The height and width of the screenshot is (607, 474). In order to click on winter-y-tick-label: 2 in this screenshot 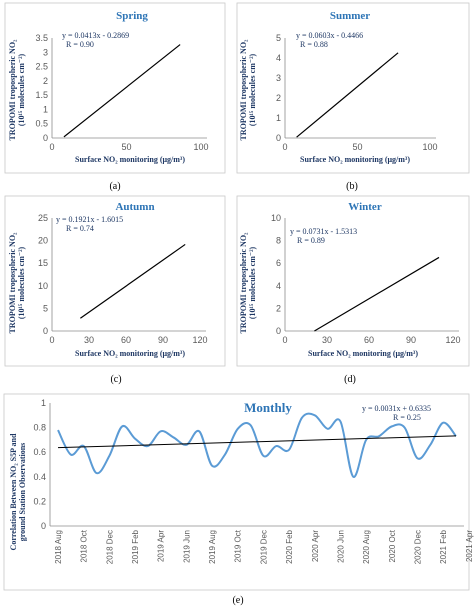, I will do `click(278, 308)`.